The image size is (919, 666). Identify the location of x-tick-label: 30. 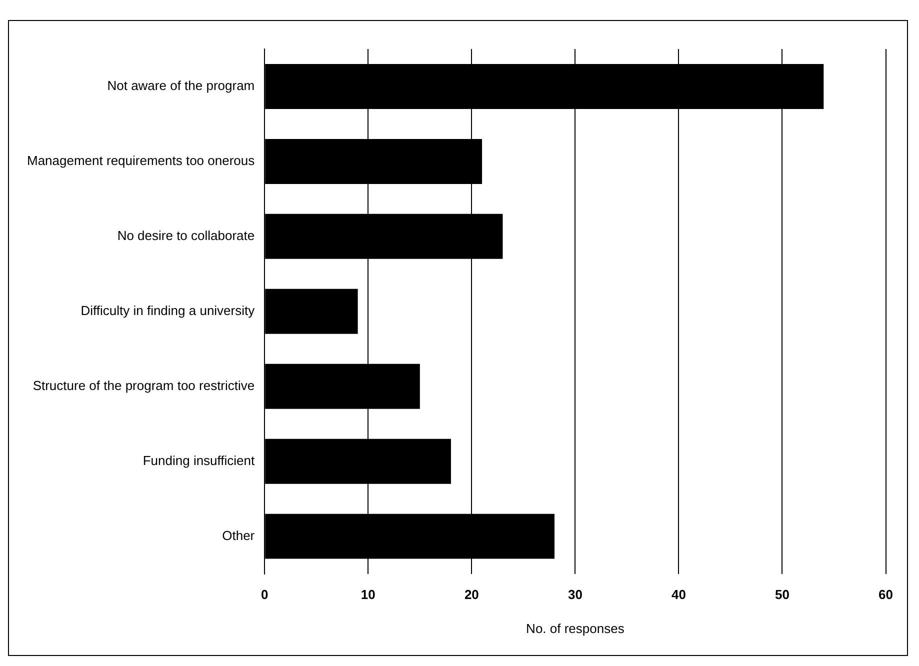
(575, 594).